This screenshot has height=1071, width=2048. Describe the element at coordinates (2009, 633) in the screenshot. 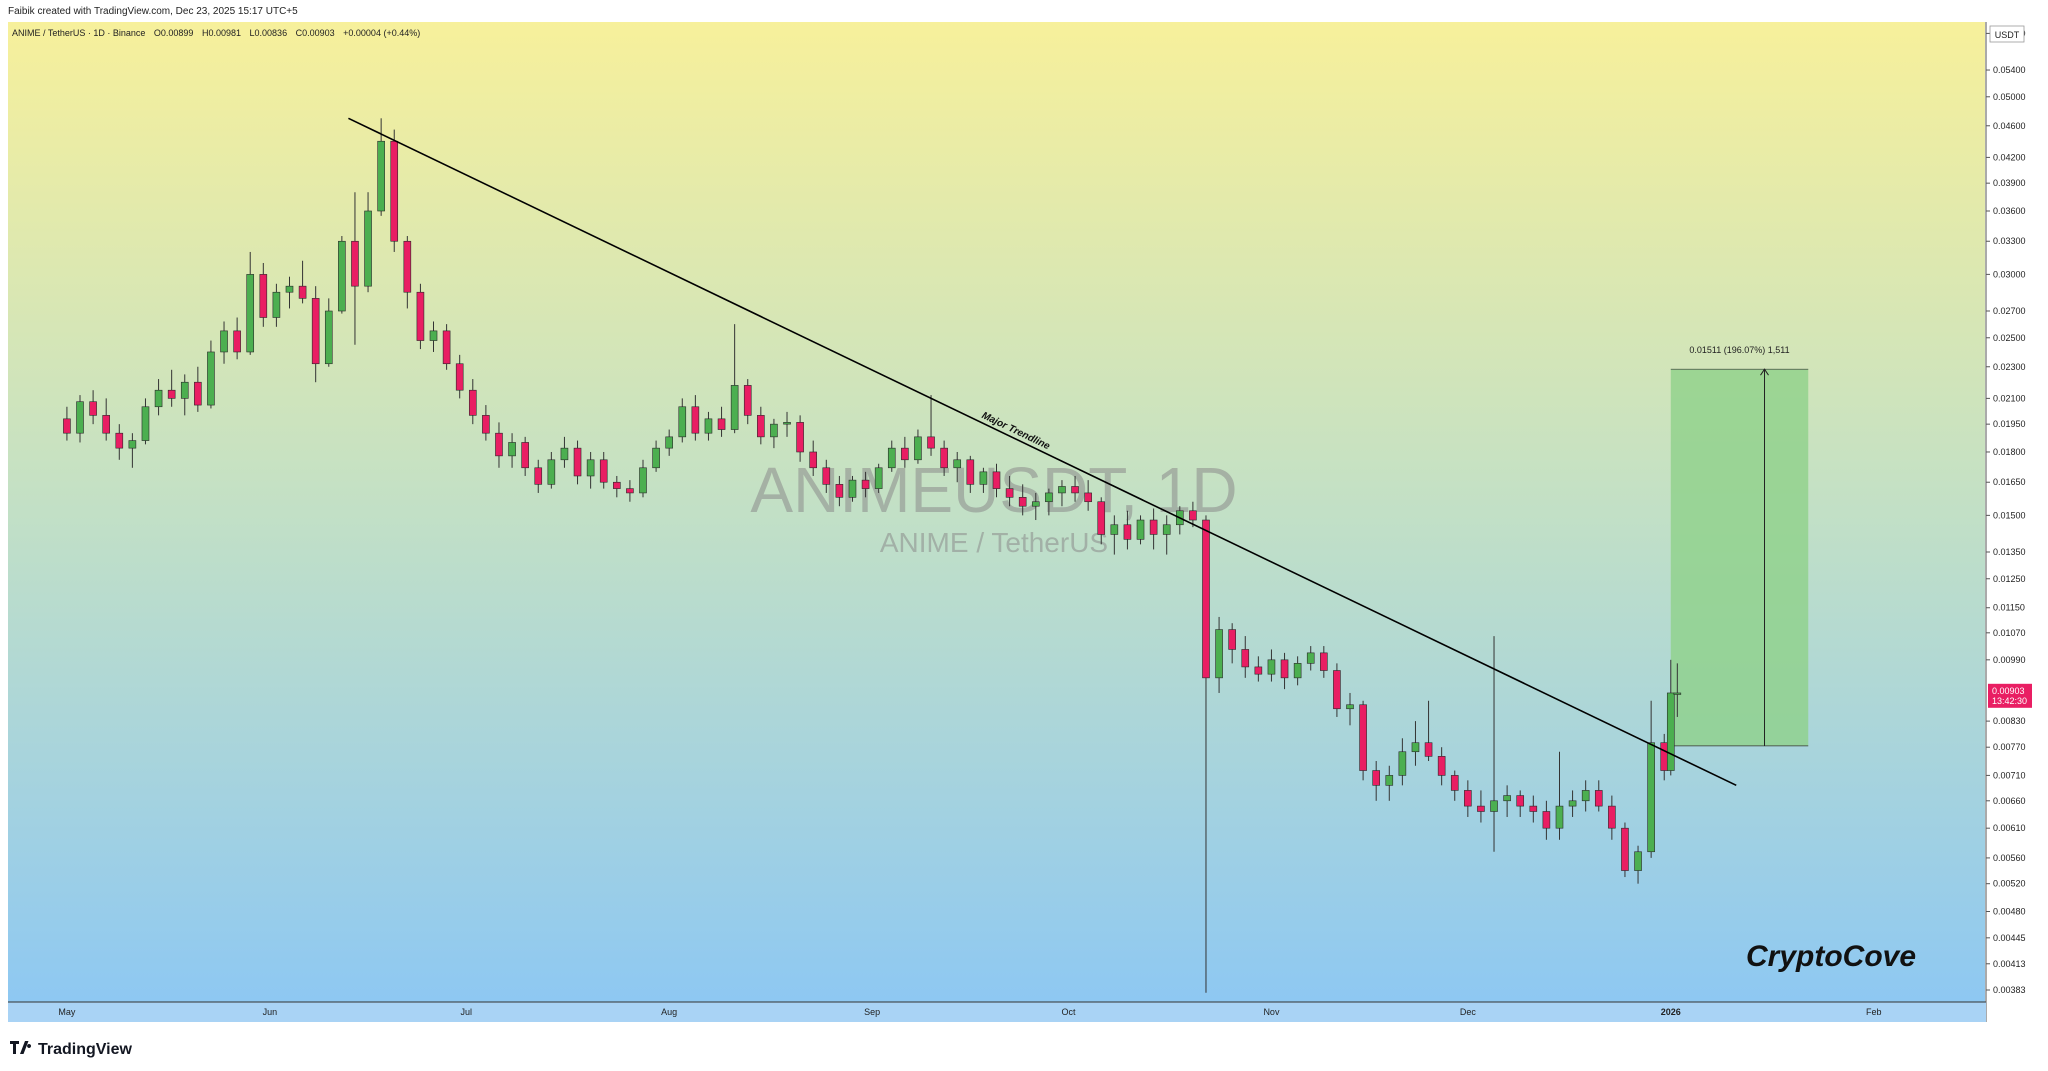

I see `price-tick-label: 0.01070` at that location.